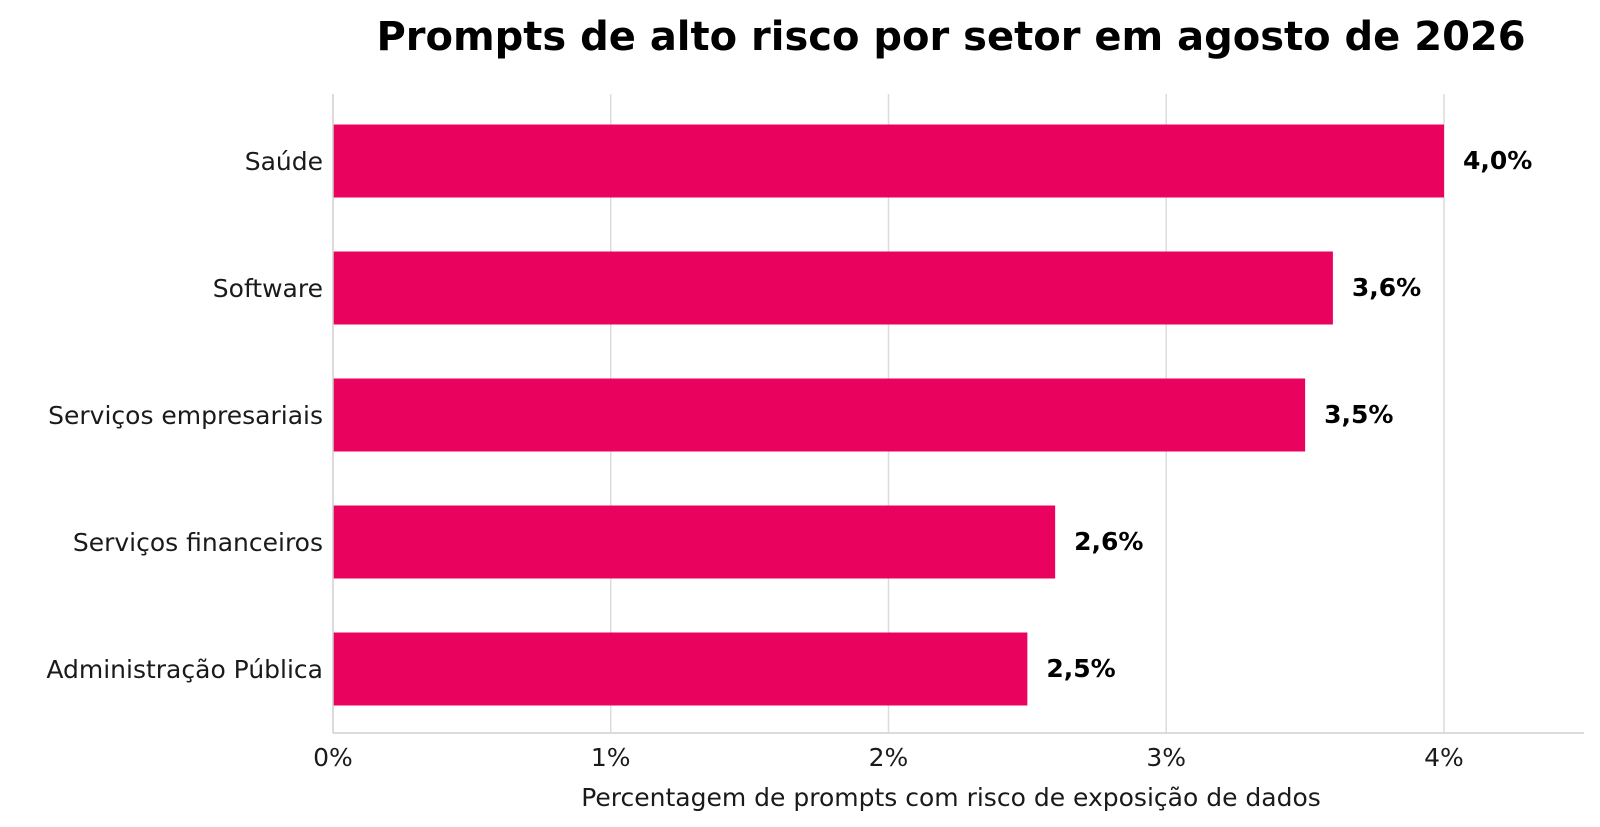  I want to click on category-label-1: Software, so click(268, 288).